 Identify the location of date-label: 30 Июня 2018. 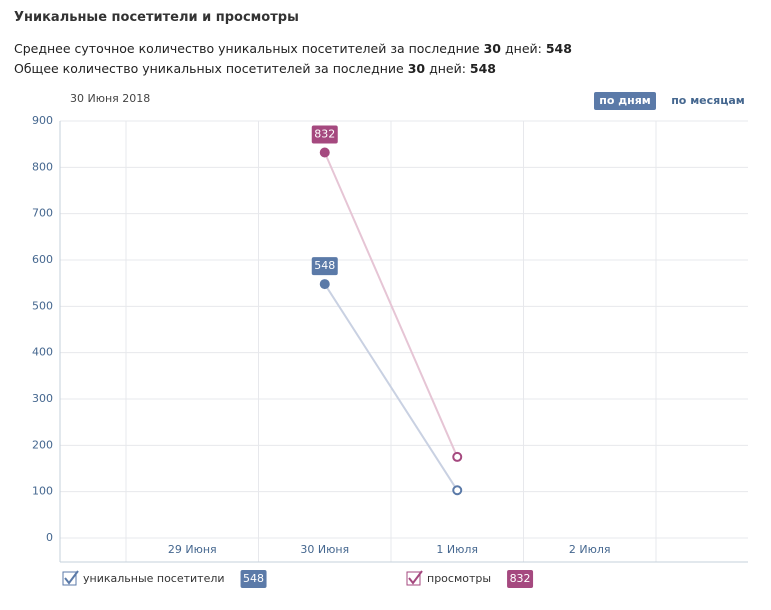
(110, 98).